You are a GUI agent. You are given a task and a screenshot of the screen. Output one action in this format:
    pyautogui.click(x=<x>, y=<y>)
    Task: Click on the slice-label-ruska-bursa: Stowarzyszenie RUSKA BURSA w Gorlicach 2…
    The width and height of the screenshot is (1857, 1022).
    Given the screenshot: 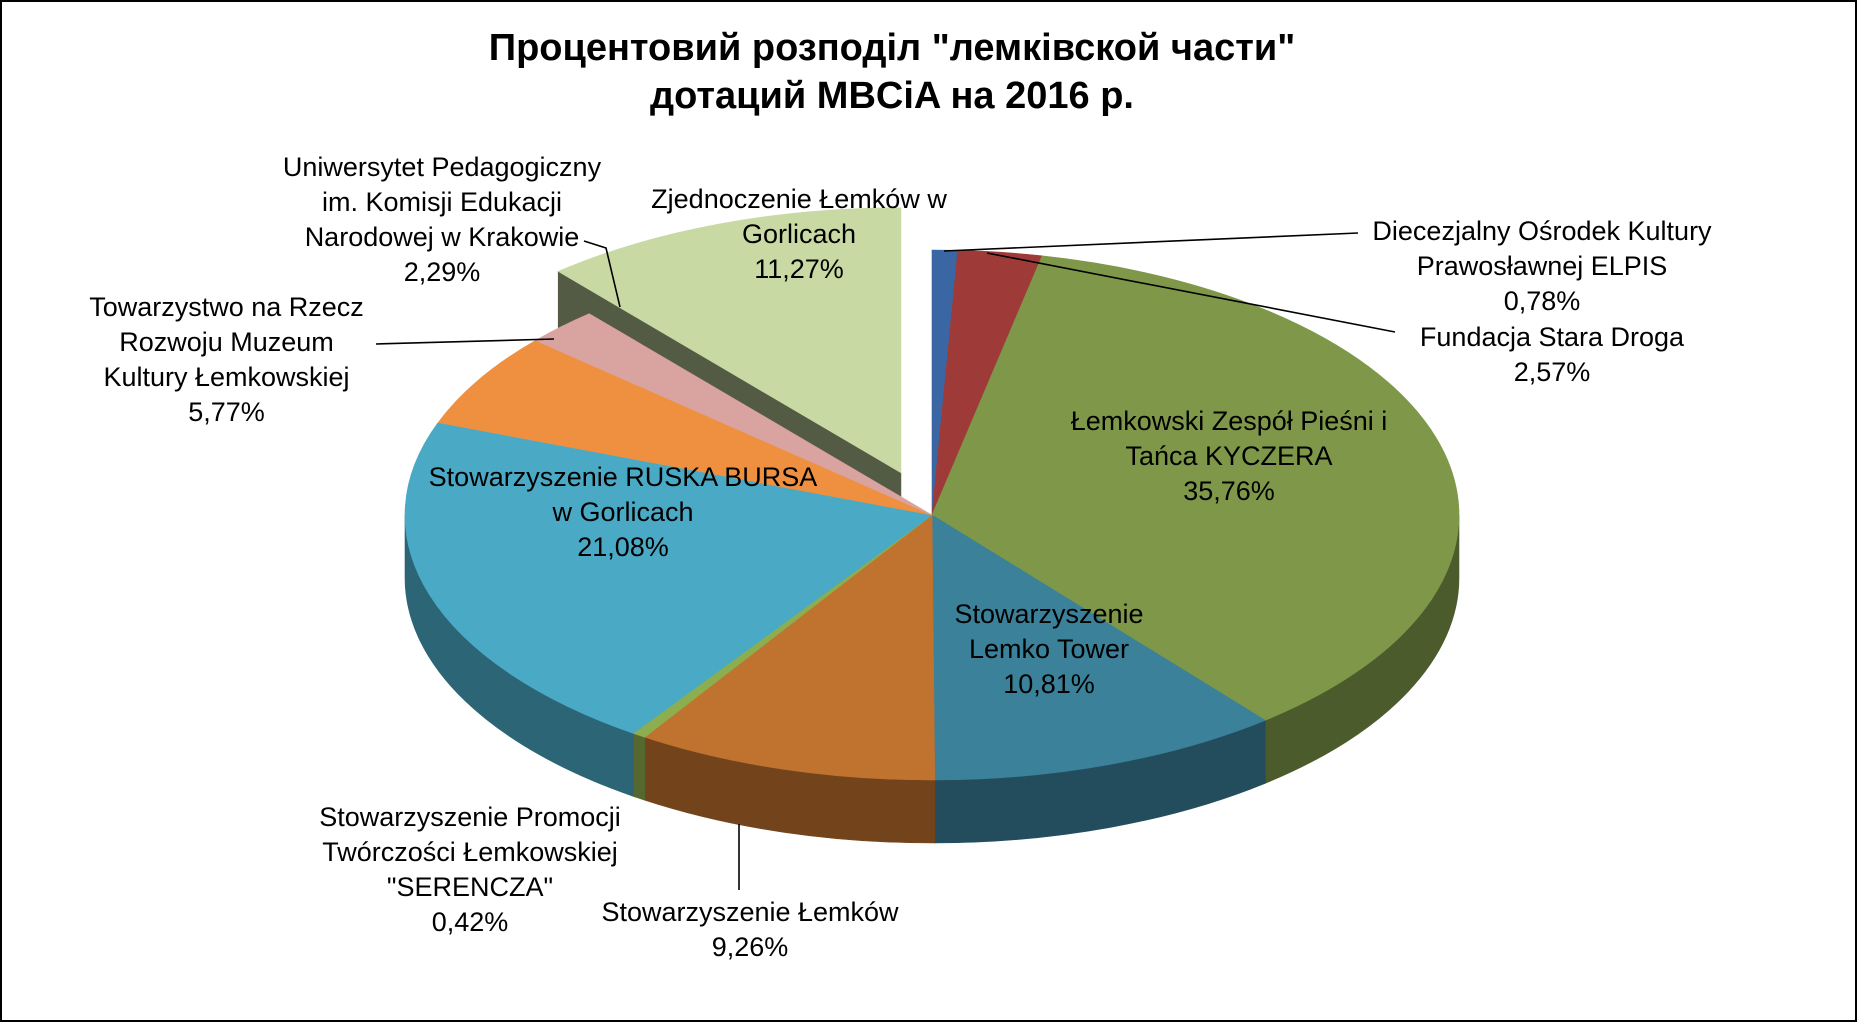 What is the action you would take?
    pyautogui.click(x=623, y=512)
    